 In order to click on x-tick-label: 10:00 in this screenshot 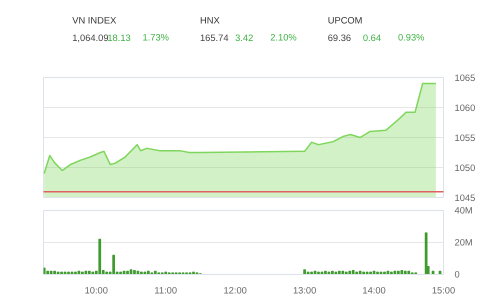, I will do `click(96, 291)`.